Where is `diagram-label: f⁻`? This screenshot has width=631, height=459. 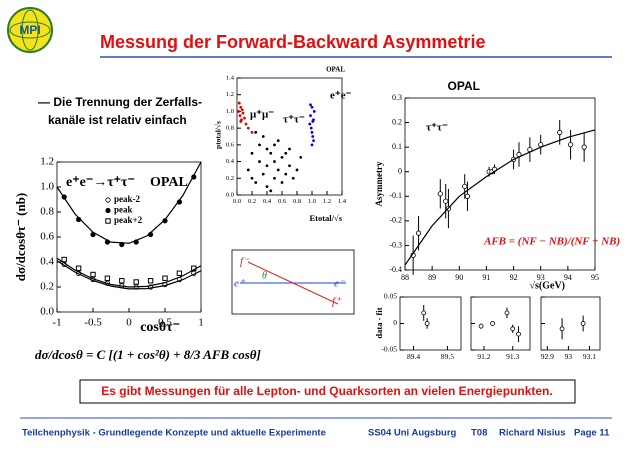
diagram-label: f⁻ is located at coordinates (245, 262).